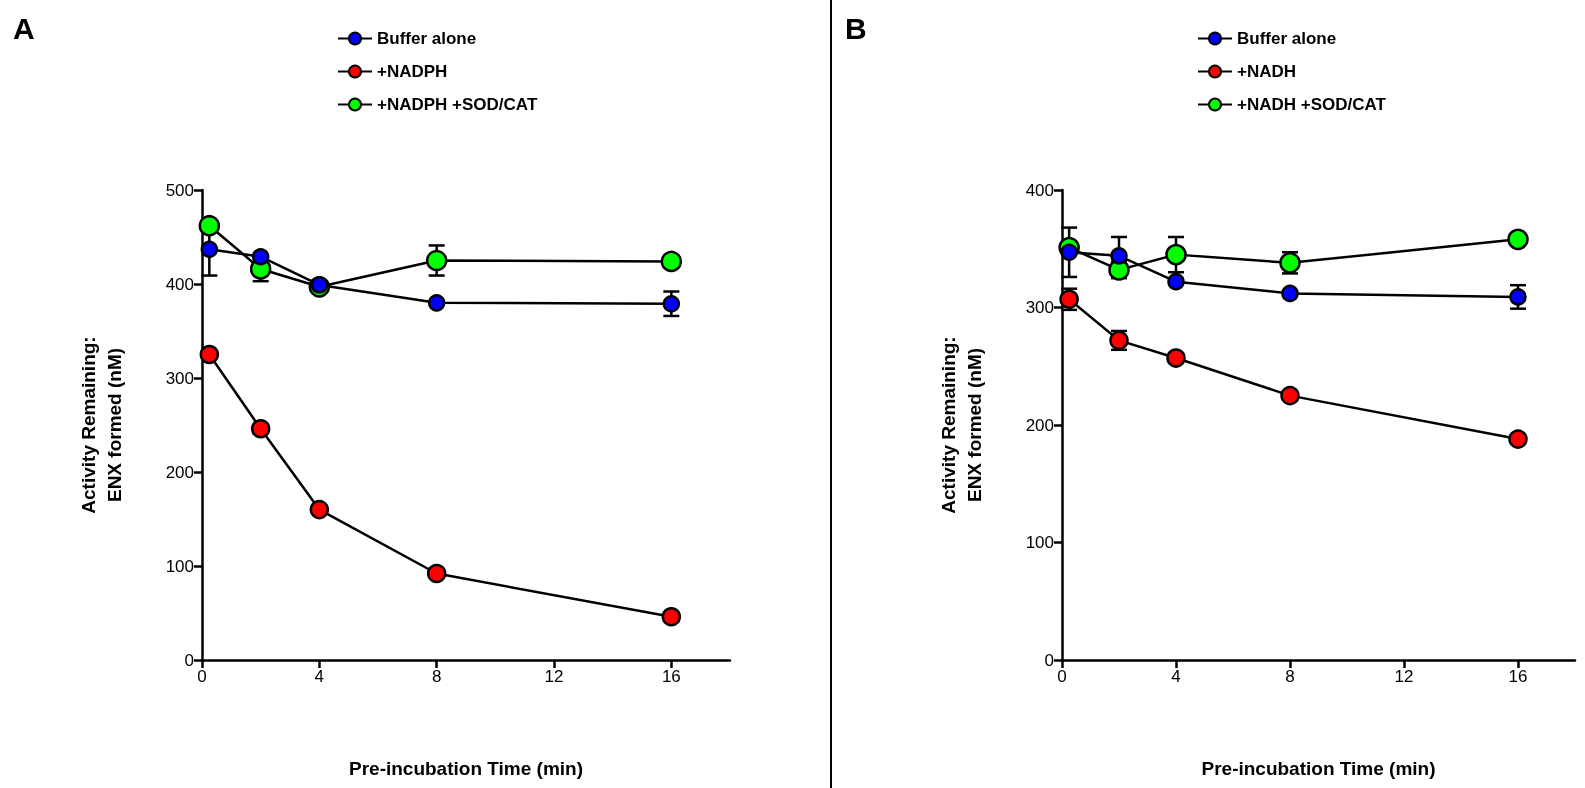 The width and height of the screenshot is (1585, 788). I want to click on legend-label: +NADPH +SOD/CAT, so click(457, 104).